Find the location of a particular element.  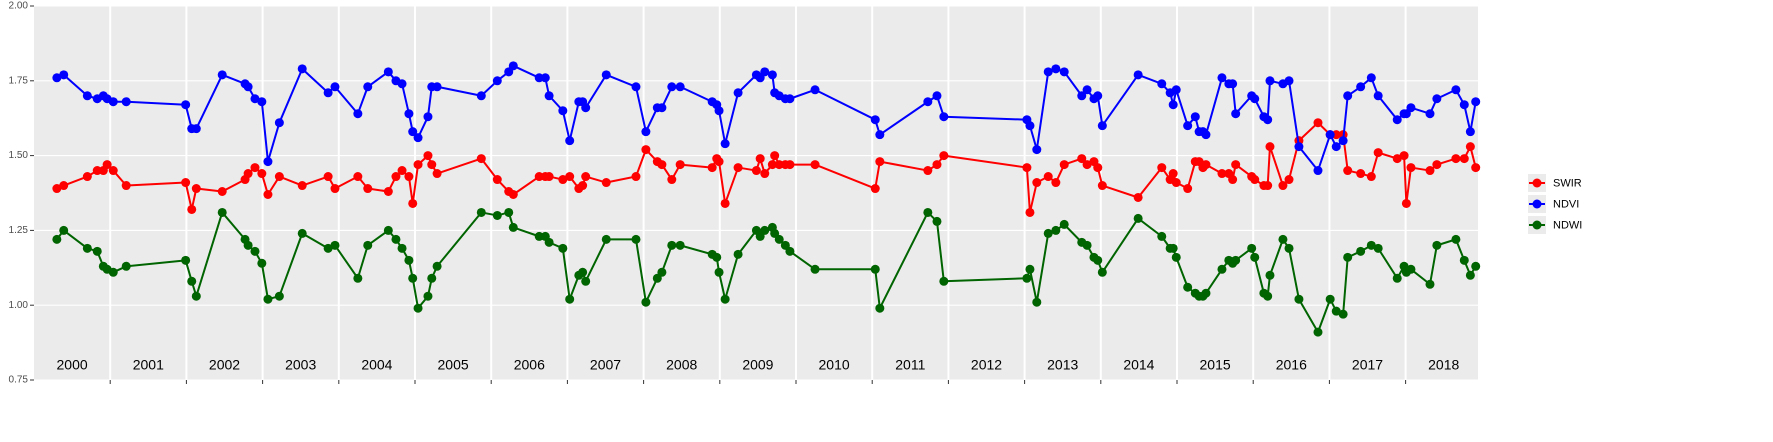

year-label: 2012 is located at coordinates (986, 365).